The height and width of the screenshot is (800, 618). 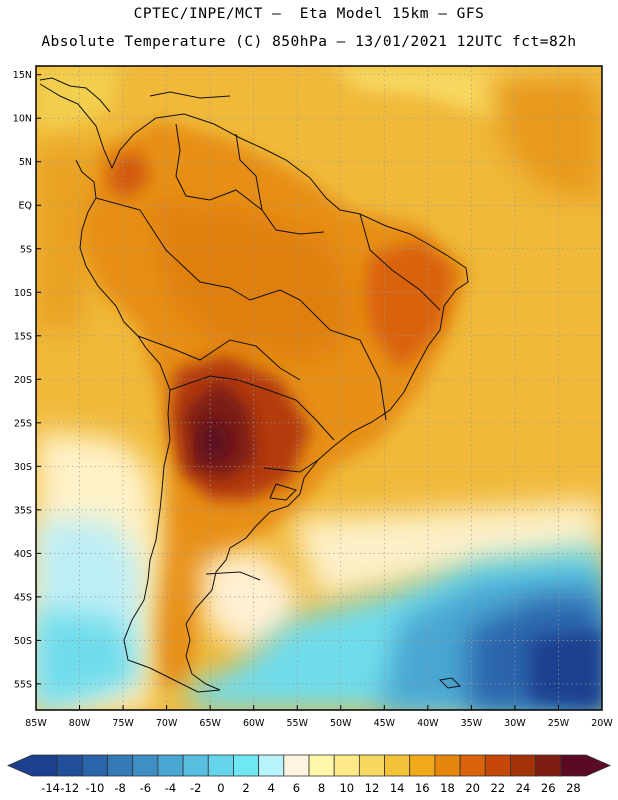 What do you see at coordinates (23, 293) in the screenshot?
I see `lat-label: 10S` at bounding box center [23, 293].